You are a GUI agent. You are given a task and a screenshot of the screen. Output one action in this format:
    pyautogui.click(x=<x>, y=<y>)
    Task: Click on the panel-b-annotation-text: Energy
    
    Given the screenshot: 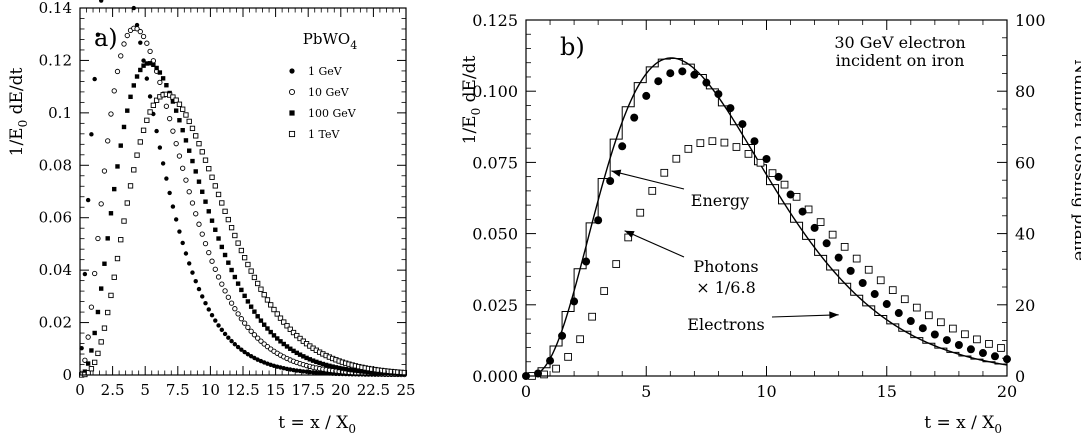 What is the action you would take?
    pyautogui.click(x=720, y=200)
    